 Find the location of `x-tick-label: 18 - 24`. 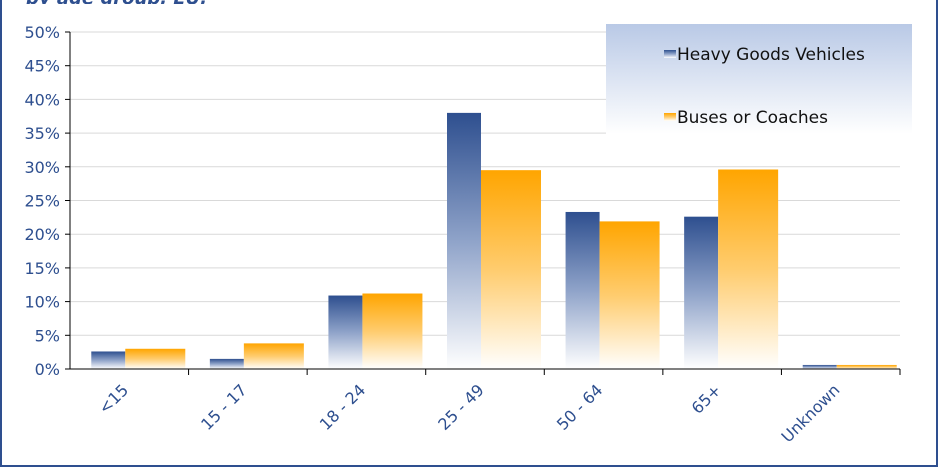

x-tick-label: 18 - 24 is located at coordinates (343, 407).